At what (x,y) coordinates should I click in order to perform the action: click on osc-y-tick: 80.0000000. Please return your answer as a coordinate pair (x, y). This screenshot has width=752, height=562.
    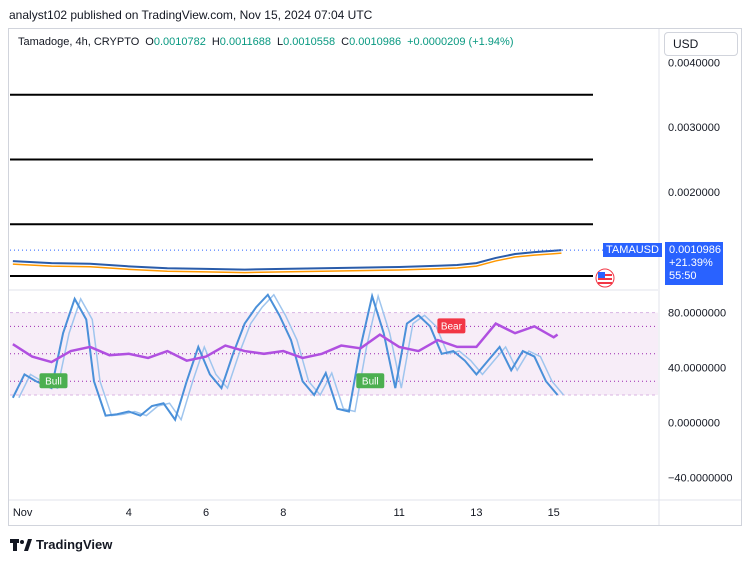
    Looking at the image, I should click on (697, 314).